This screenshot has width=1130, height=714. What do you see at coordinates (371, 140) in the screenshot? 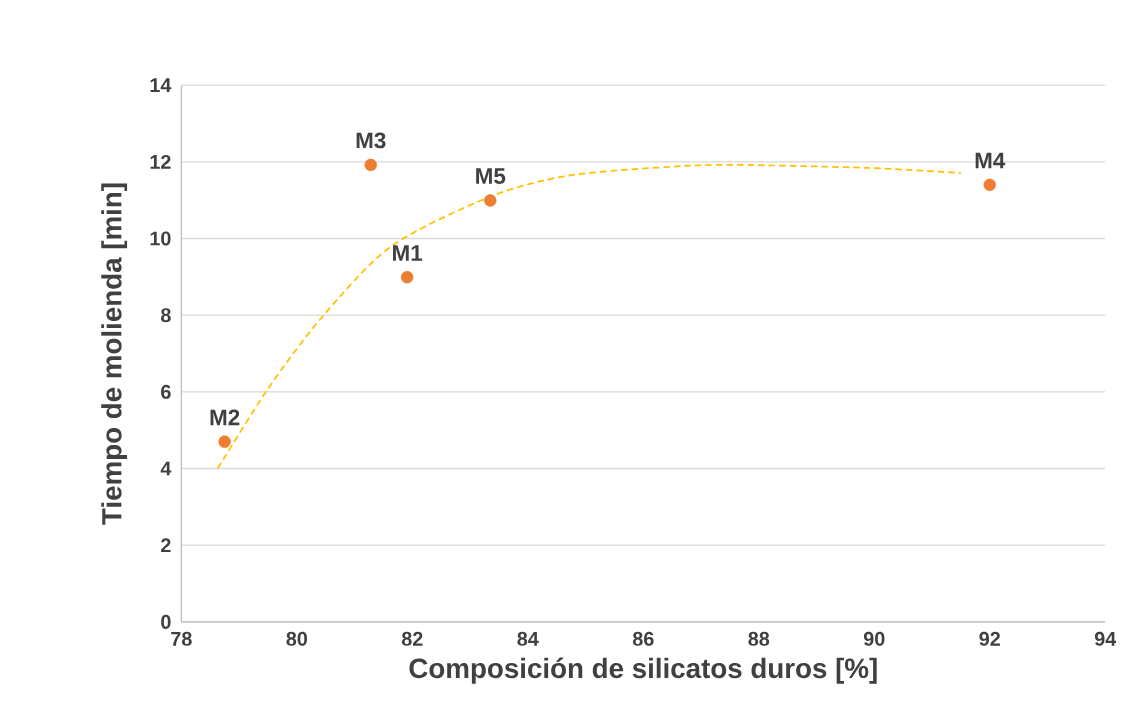
I see `annotation: M3` at bounding box center [371, 140].